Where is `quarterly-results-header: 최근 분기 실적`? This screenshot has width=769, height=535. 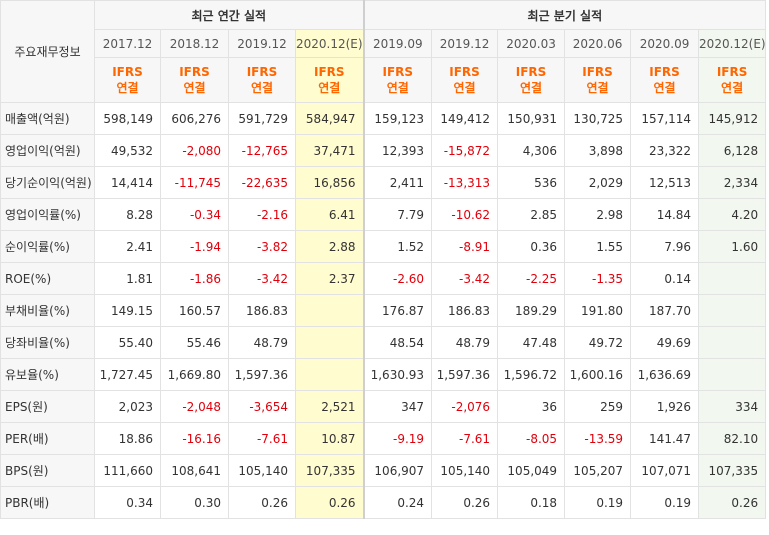 quarterly-results-header: 최근 분기 실적 is located at coordinates (564, 15).